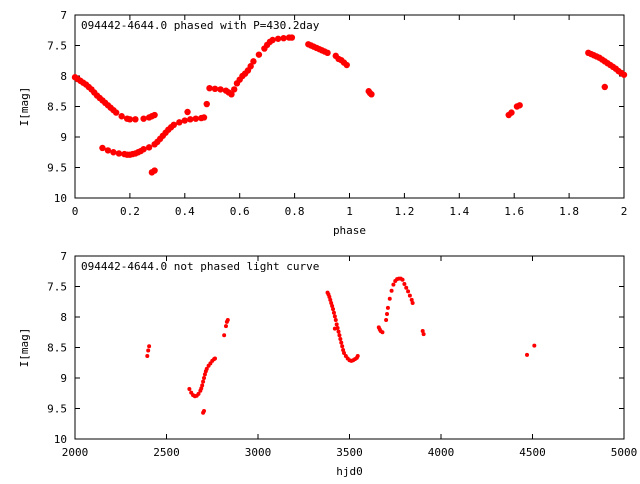  Describe the element at coordinates (57, 168) in the screenshot. I see `panel-1-y-tick-label: 9.5` at that location.